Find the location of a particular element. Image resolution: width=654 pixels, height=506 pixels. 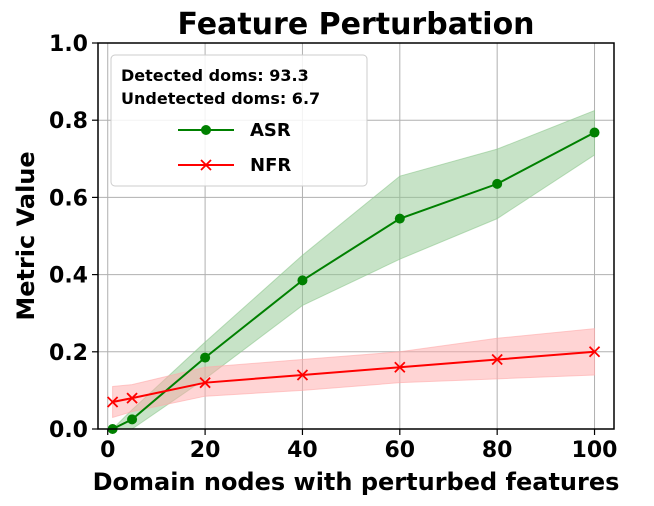

chart-title: Feature Perturbation is located at coordinates (355, 24).